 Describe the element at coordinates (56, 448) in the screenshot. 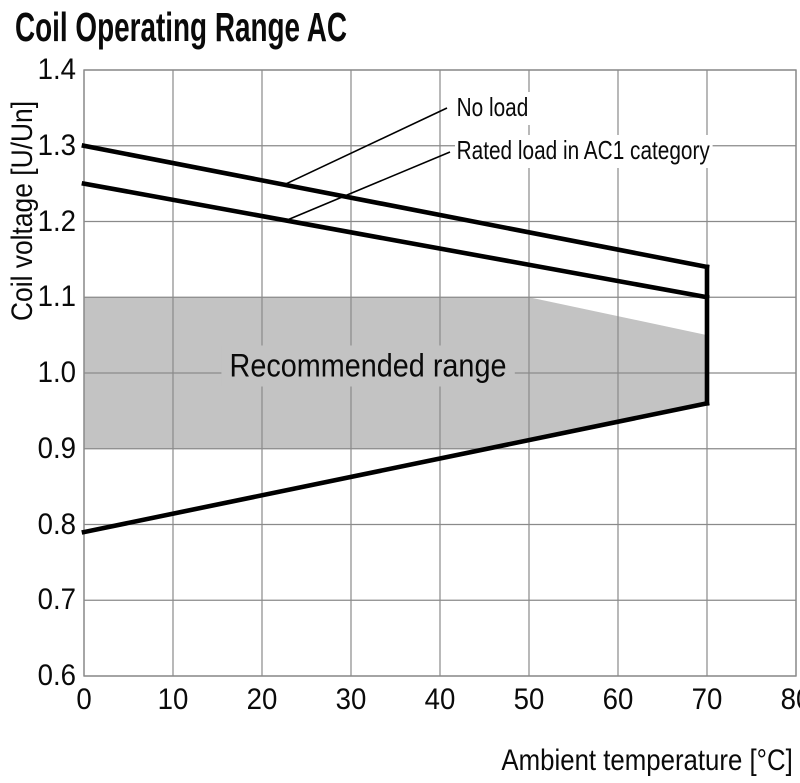

I see `y-tick-label: 0.9` at that location.